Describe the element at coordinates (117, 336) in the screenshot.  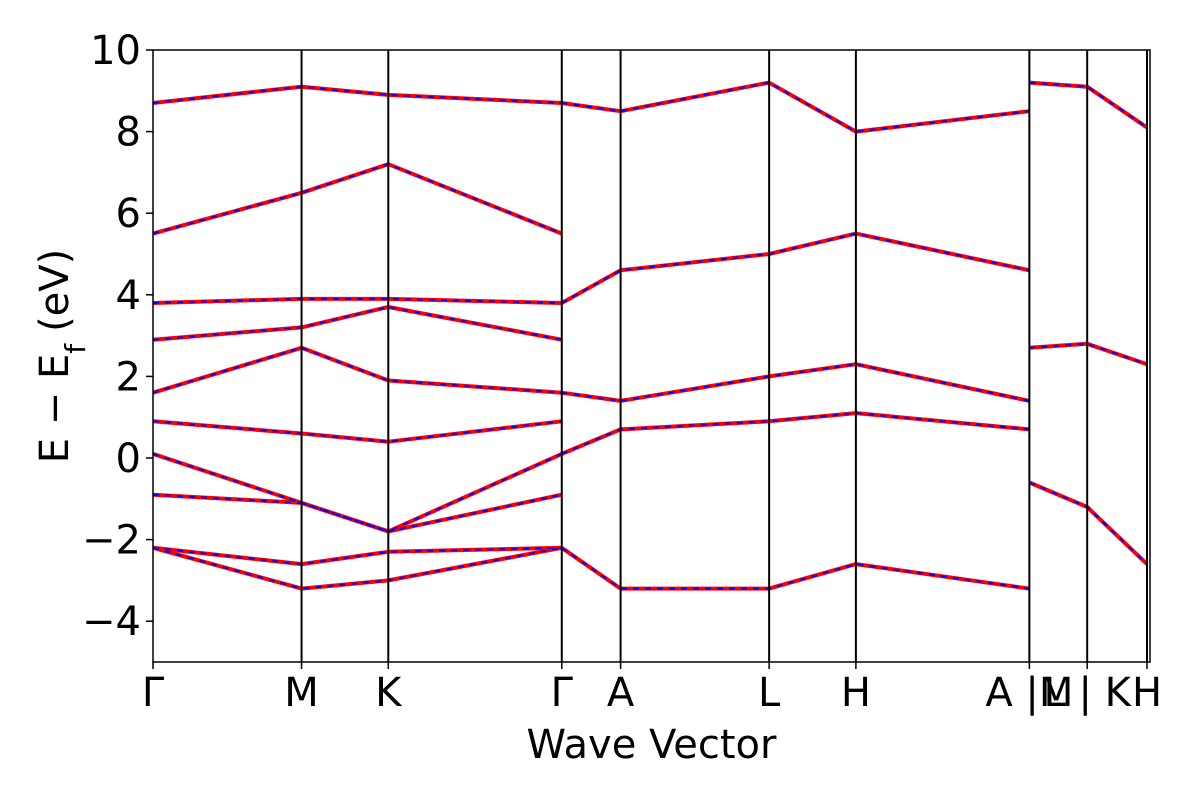
I see `y-axis-ticks: 10 8 6 4 2 0 −2 −4` at that location.